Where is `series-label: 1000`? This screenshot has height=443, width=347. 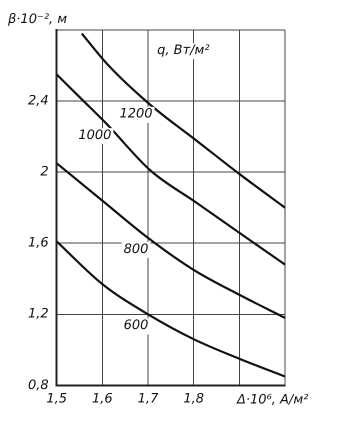 series-label: 1000 is located at coordinates (95, 136).